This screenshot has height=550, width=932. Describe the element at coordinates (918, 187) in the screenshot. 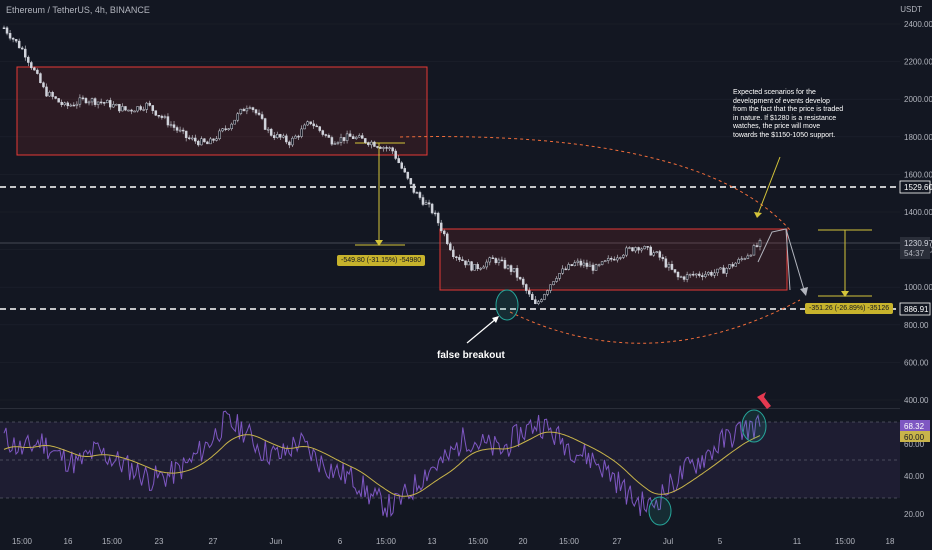

I see `resistance-price-tag: 1529.60` at that location.